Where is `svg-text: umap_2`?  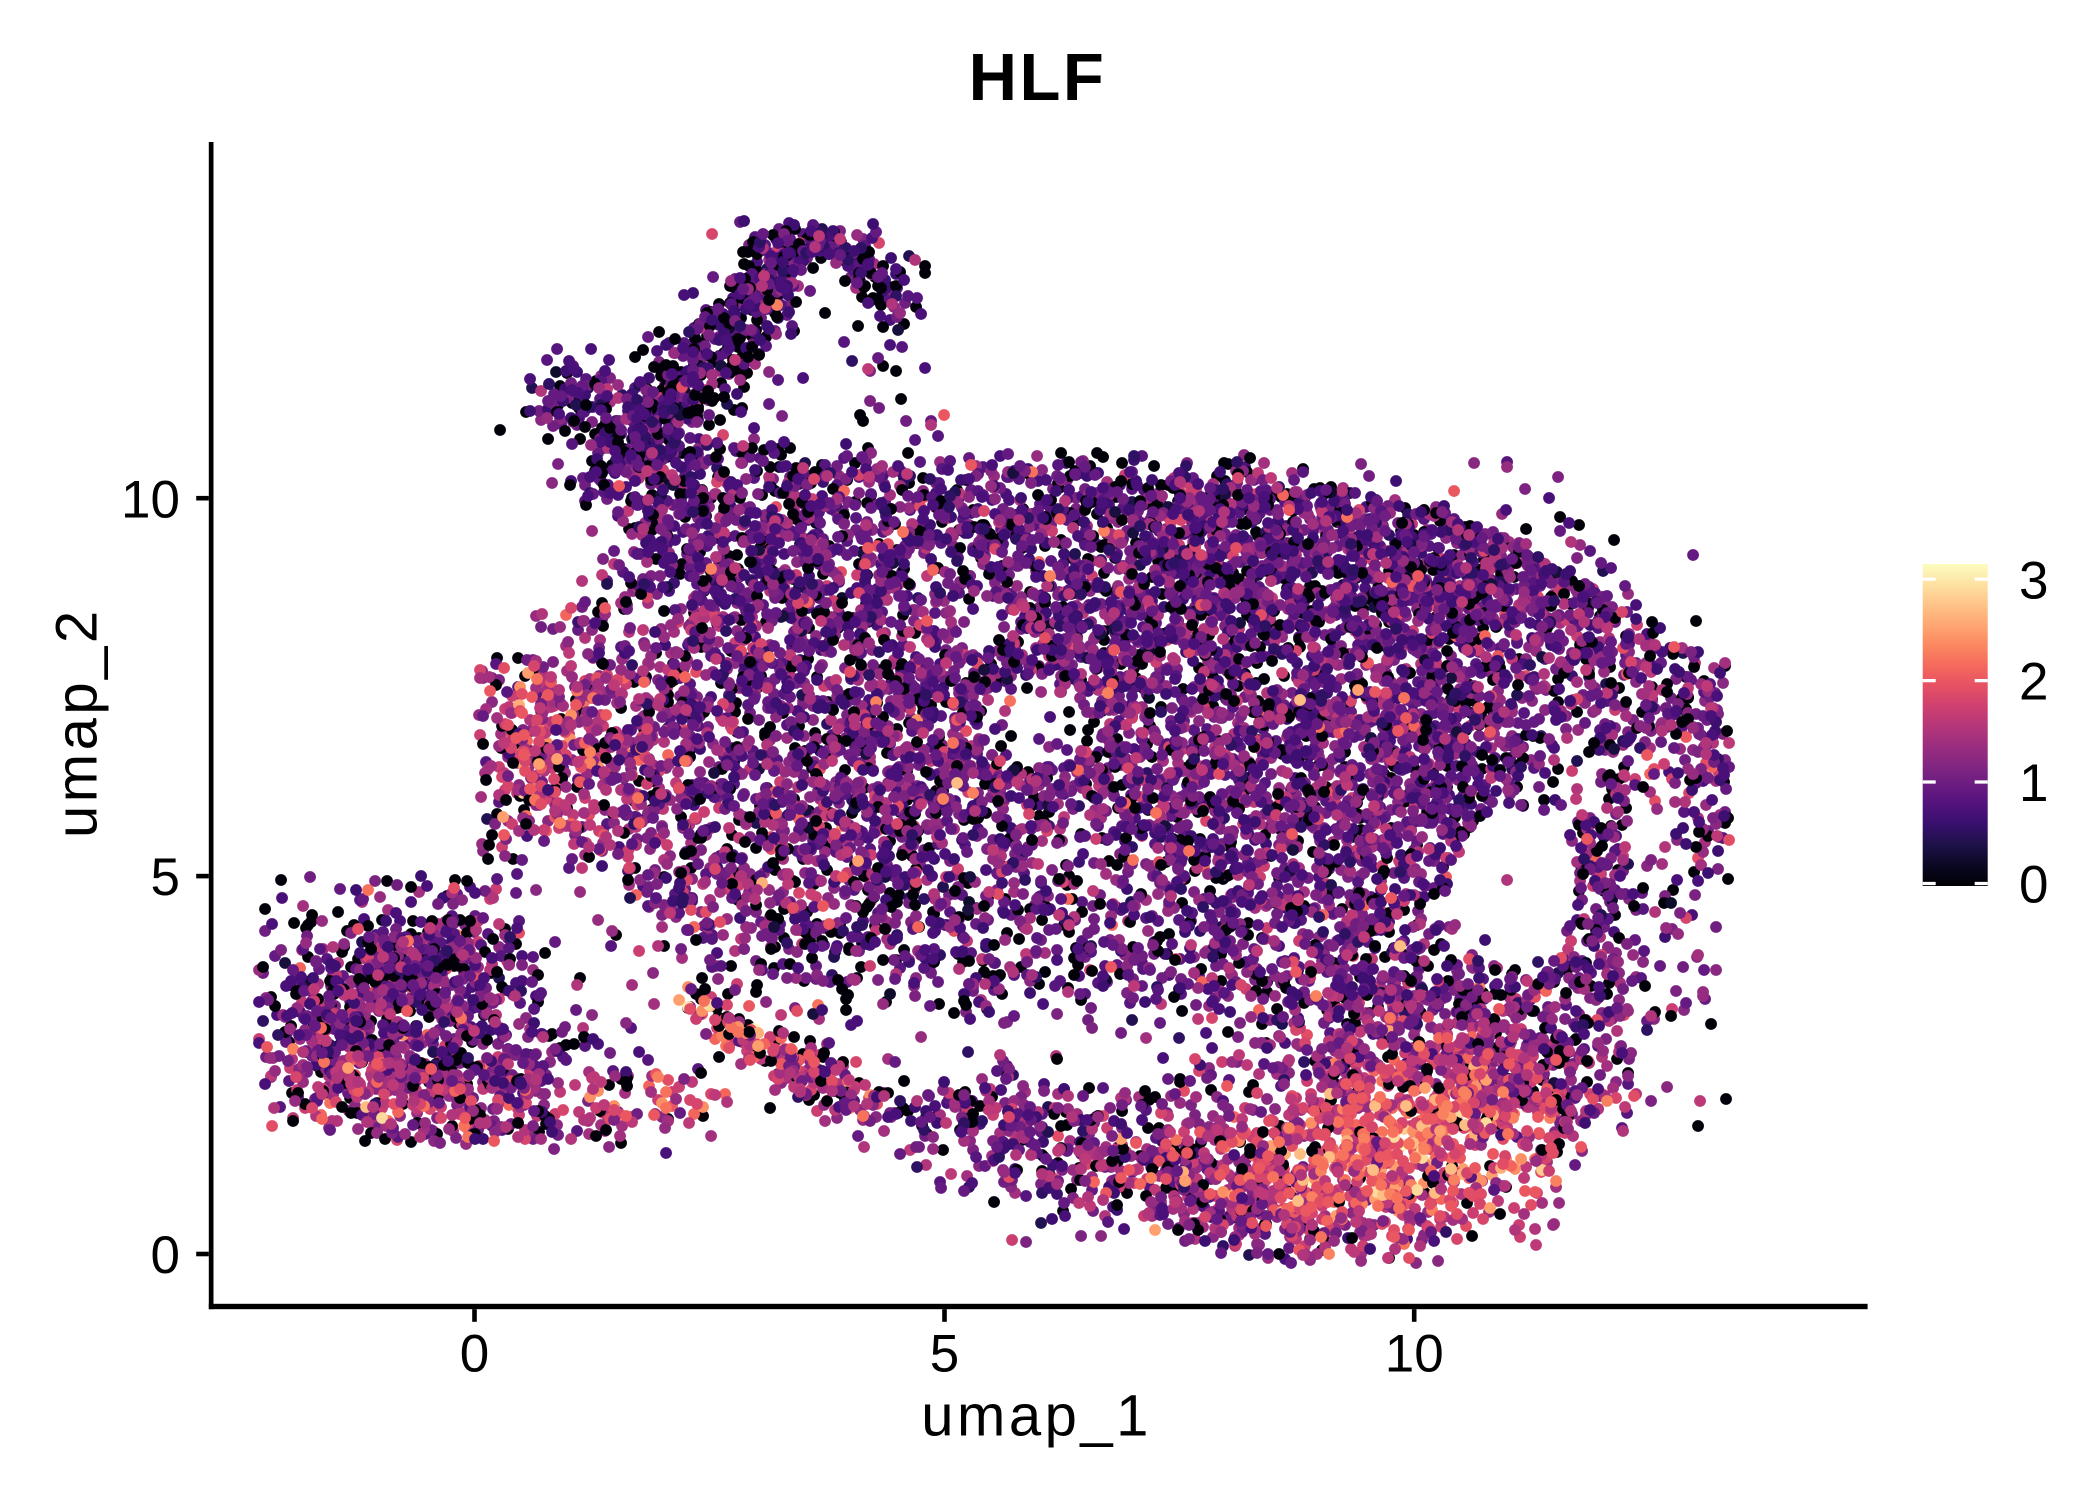
svg-text: umap_2 is located at coordinates (77, 722).